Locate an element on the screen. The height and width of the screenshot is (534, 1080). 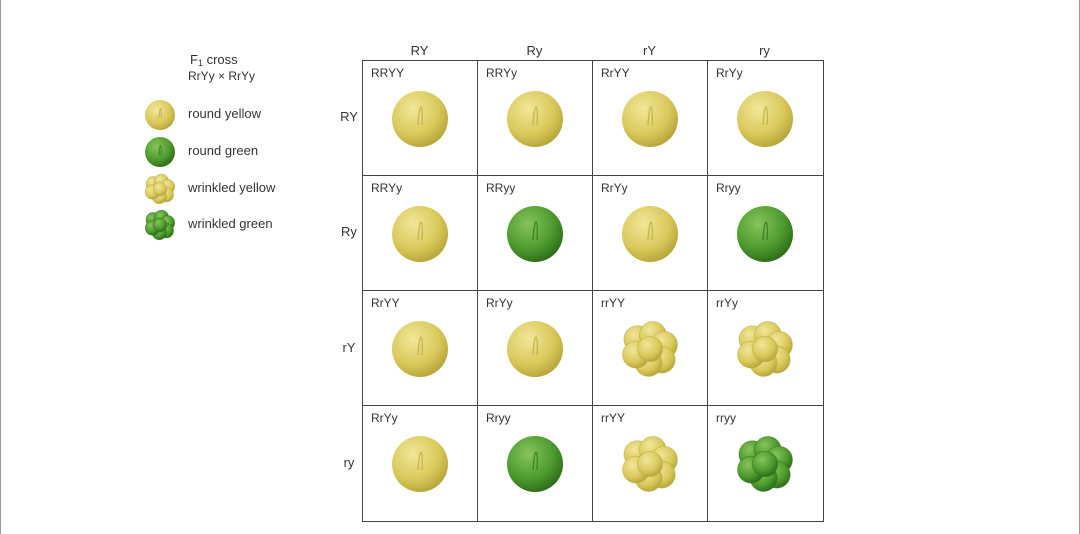
row-header: ry is located at coordinates (349, 462).